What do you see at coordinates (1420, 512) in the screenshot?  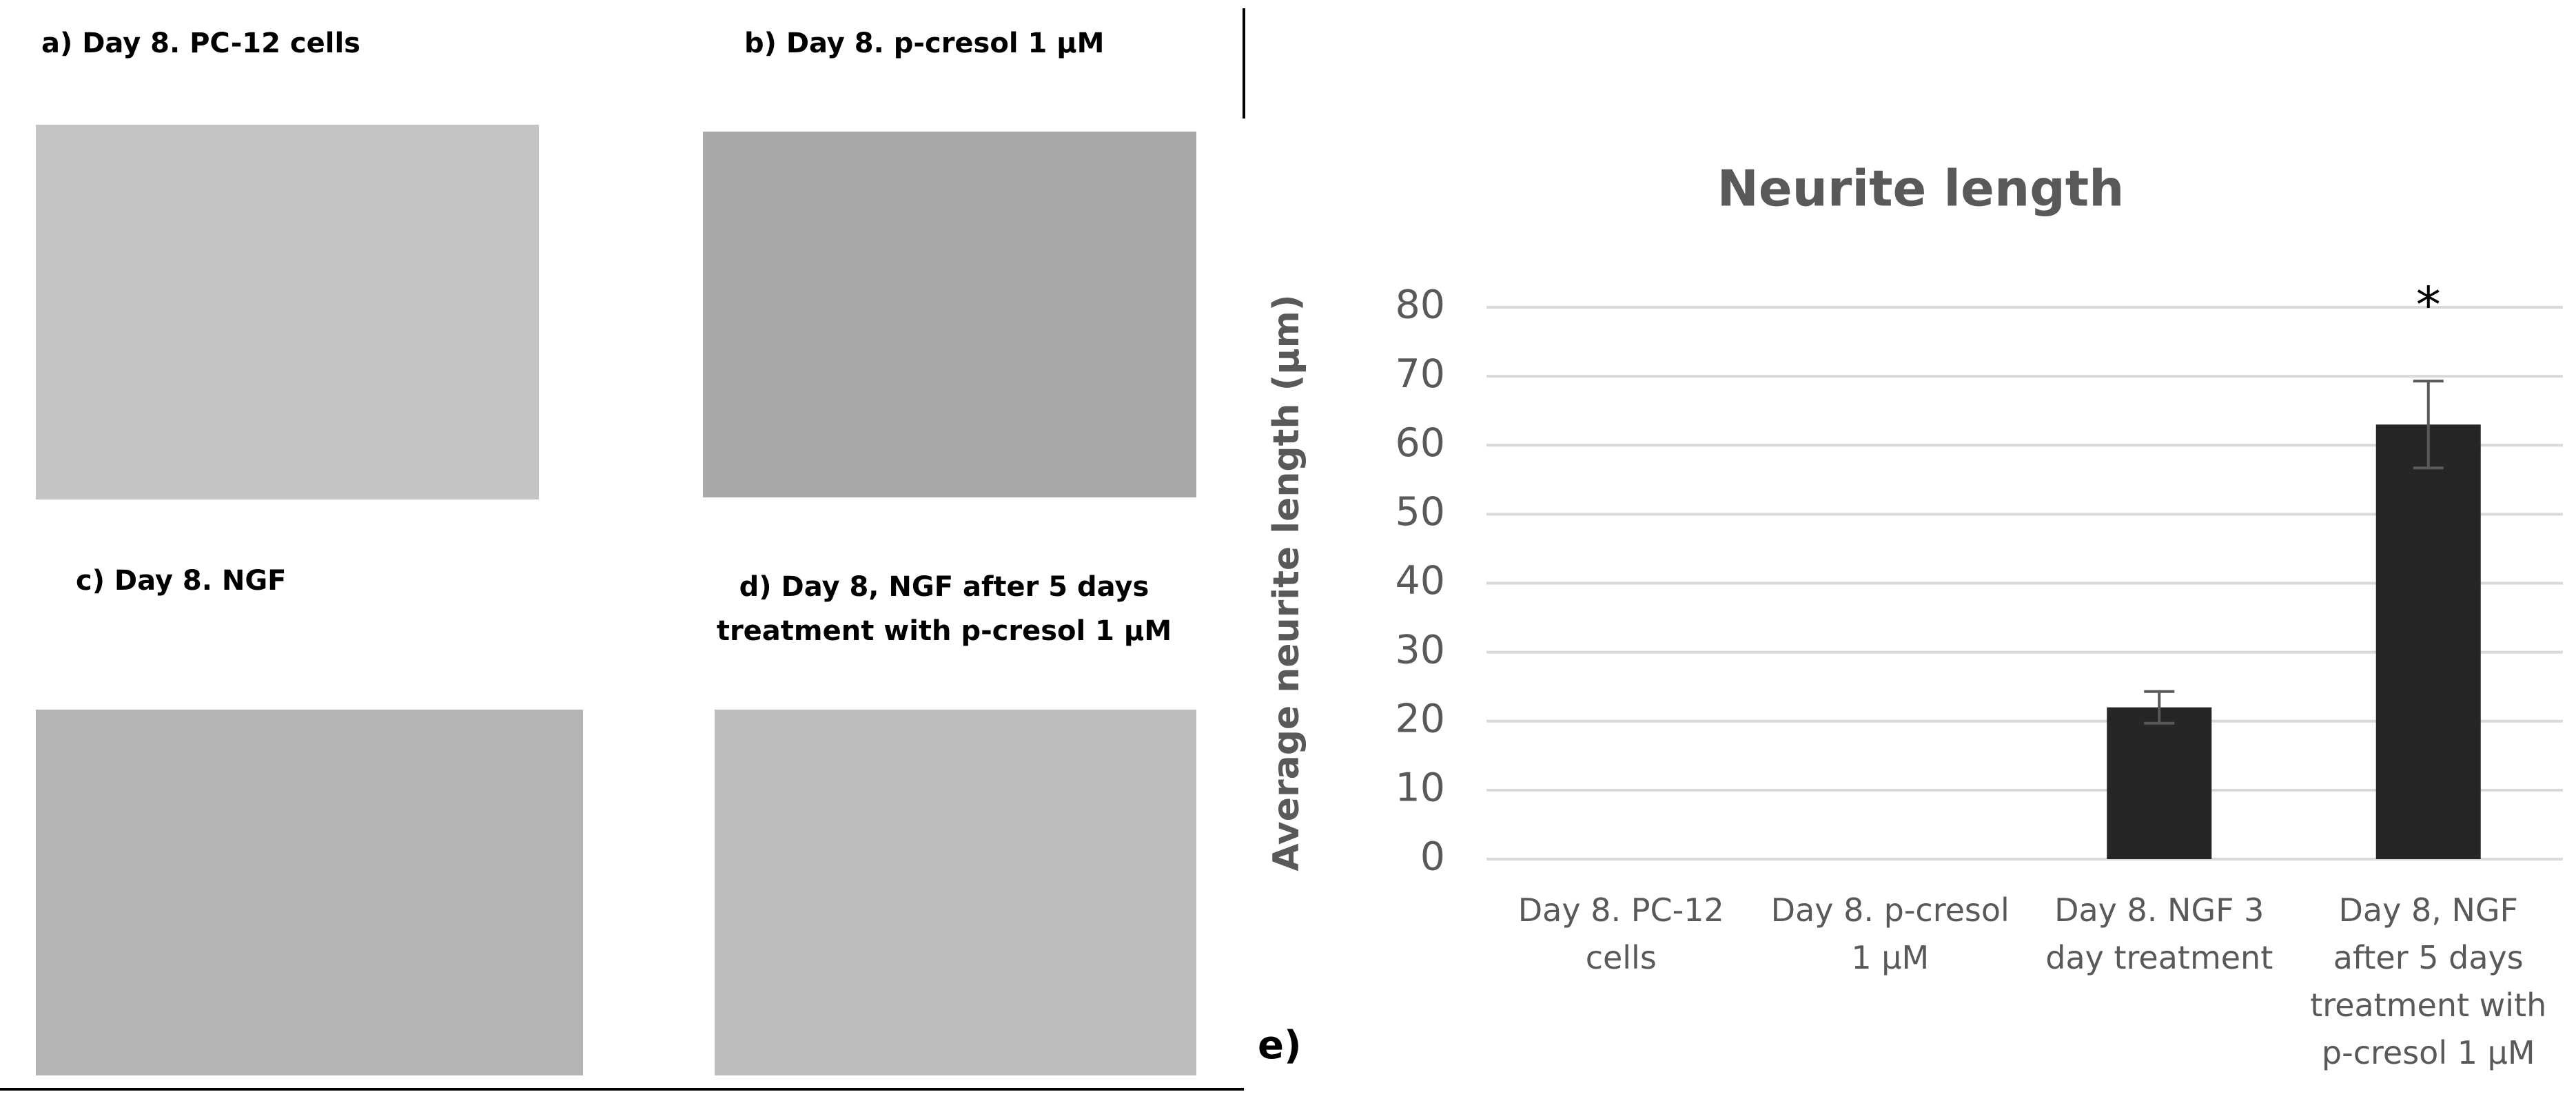 I see `y-tick-label: 50` at bounding box center [1420, 512].